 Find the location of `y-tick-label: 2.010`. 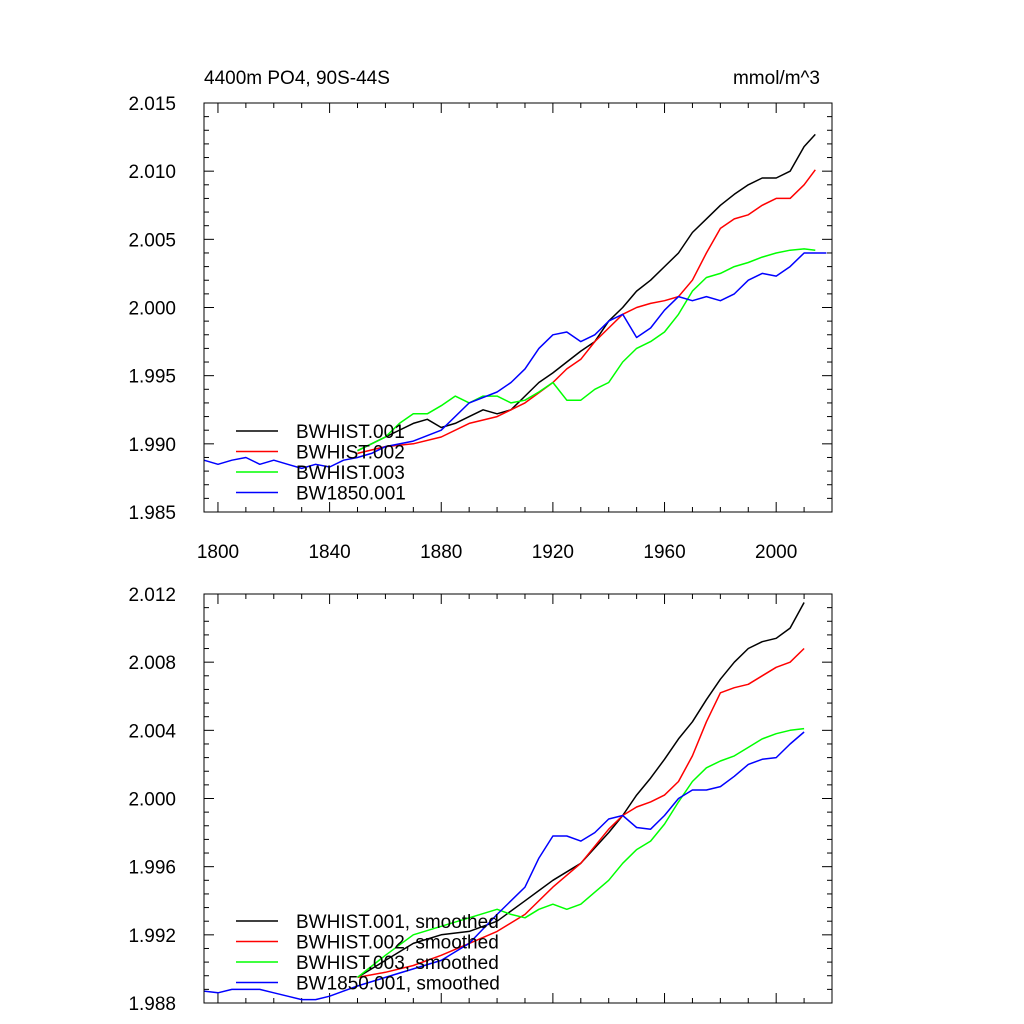

y-tick-label: 2.010 is located at coordinates (152, 172).